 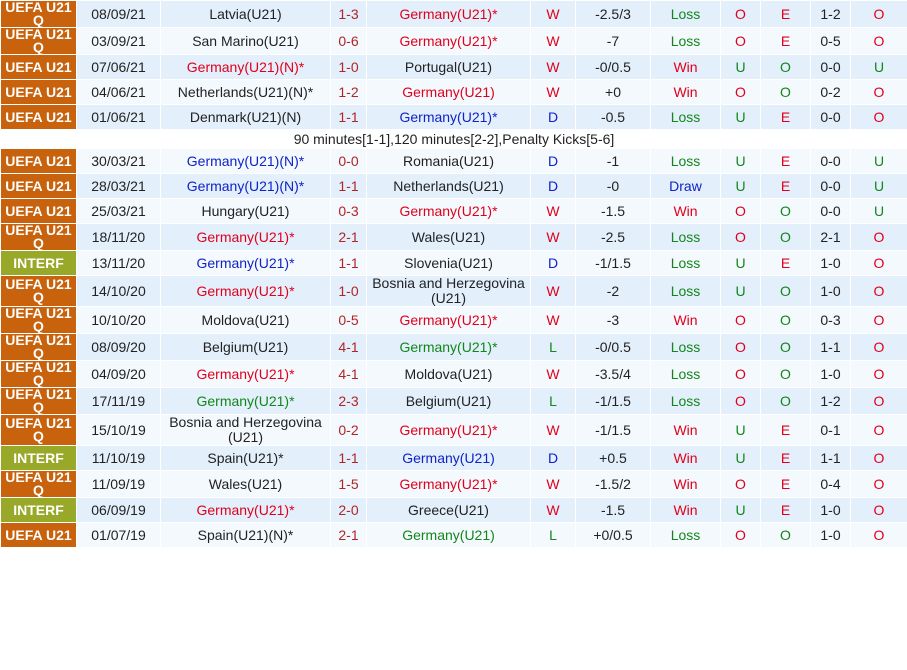 What do you see at coordinates (613, 161) in the screenshot?
I see `handicap: -1` at bounding box center [613, 161].